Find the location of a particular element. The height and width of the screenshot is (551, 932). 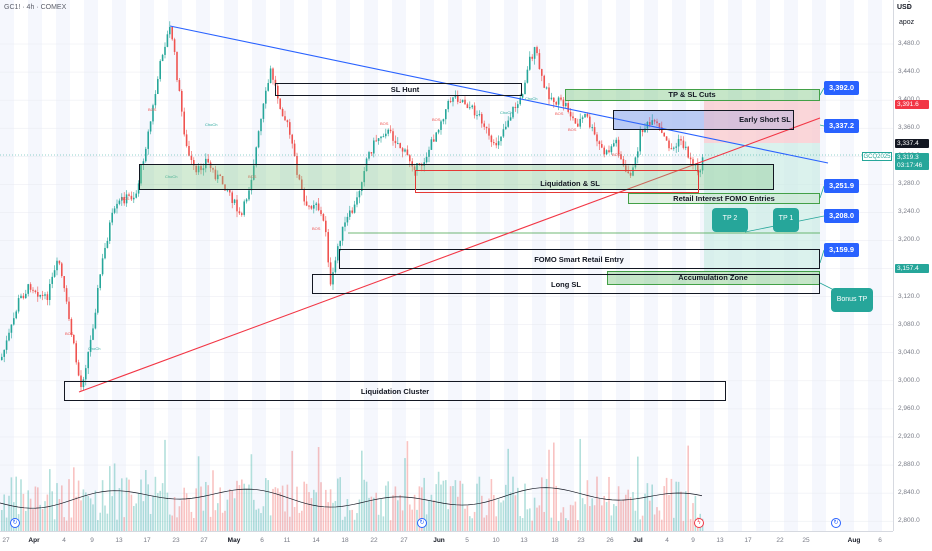

callout-3159: 3,159.9 is located at coordinates (842, 250).